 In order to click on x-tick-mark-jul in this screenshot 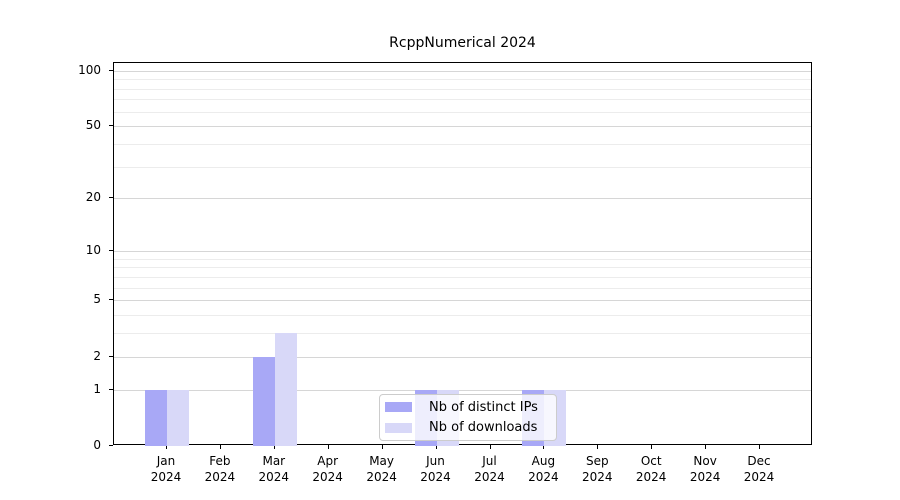, I will do `click(490, 447)`.